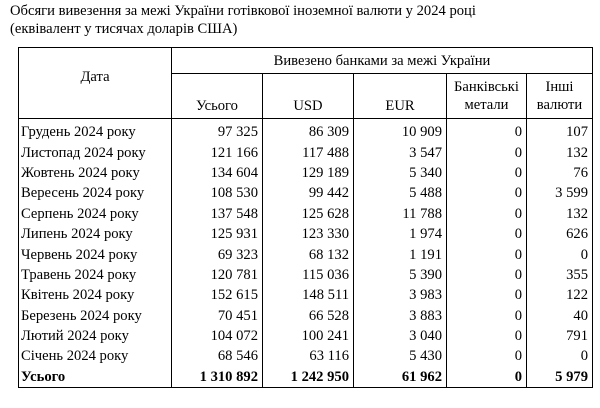 This screenshot has width=600, height=408. Describe the element at coordinates (95, 193) in the screenshot. I see `row-date: Вересень 2024 року` at that location.